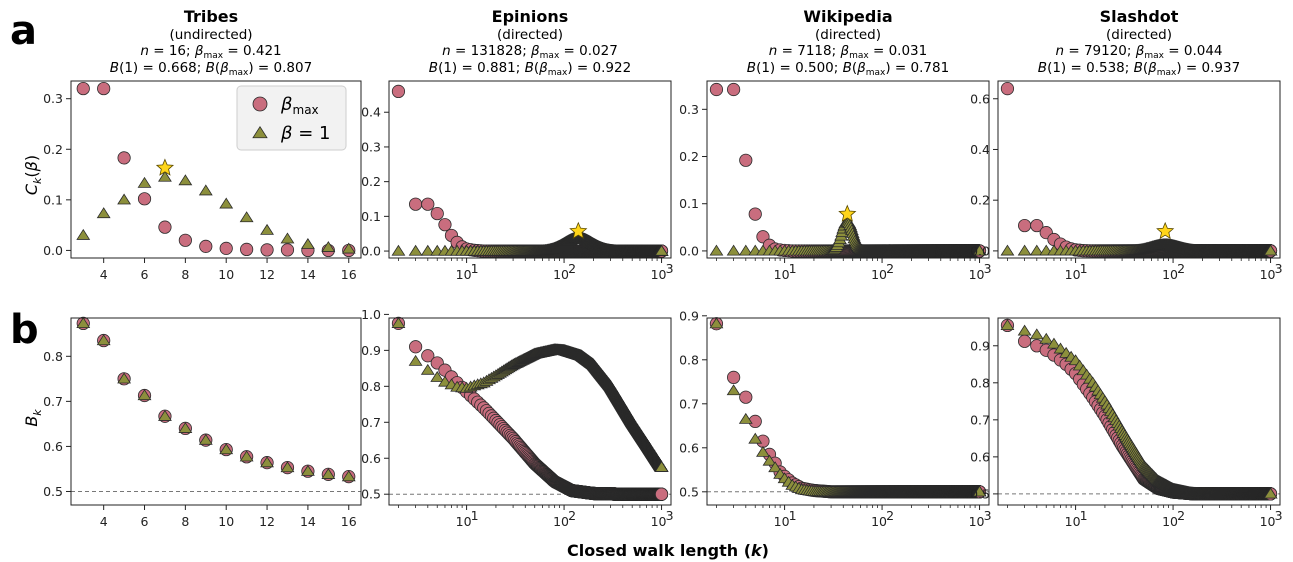 The width and height of the screenshot is (1293, 562). I want to click on axes-frame, so click(216, 169).